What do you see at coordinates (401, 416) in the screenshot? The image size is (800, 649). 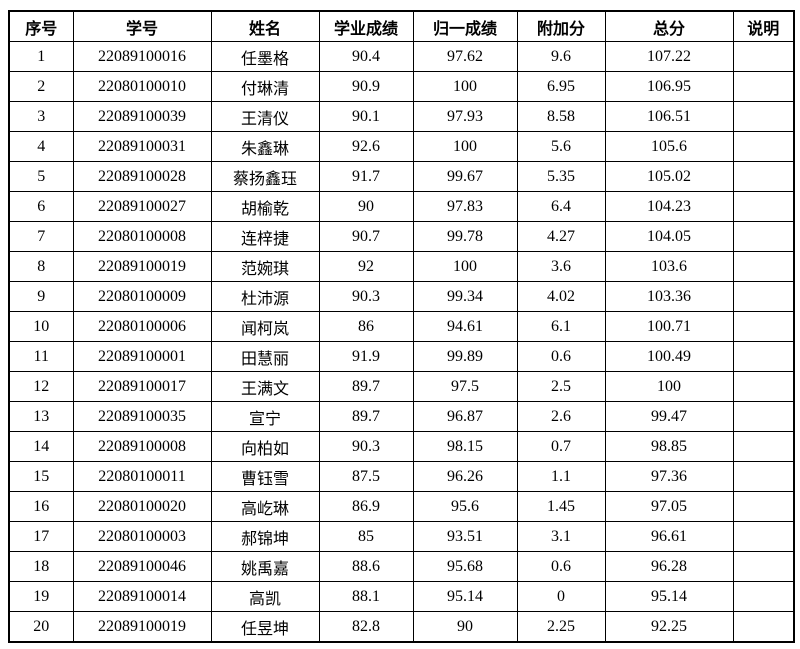 I see `table-row: 13 22089100035 宣宁 89.7 96.87 2.6 99.47` at bounding box center [401, 416].